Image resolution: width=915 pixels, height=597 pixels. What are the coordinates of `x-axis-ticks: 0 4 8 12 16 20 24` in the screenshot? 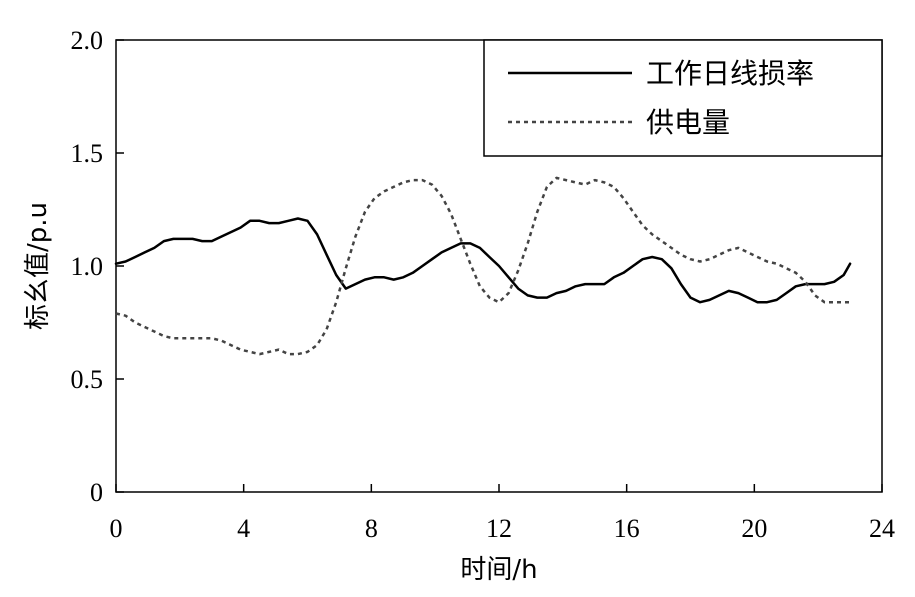 It's located at (502, 513).